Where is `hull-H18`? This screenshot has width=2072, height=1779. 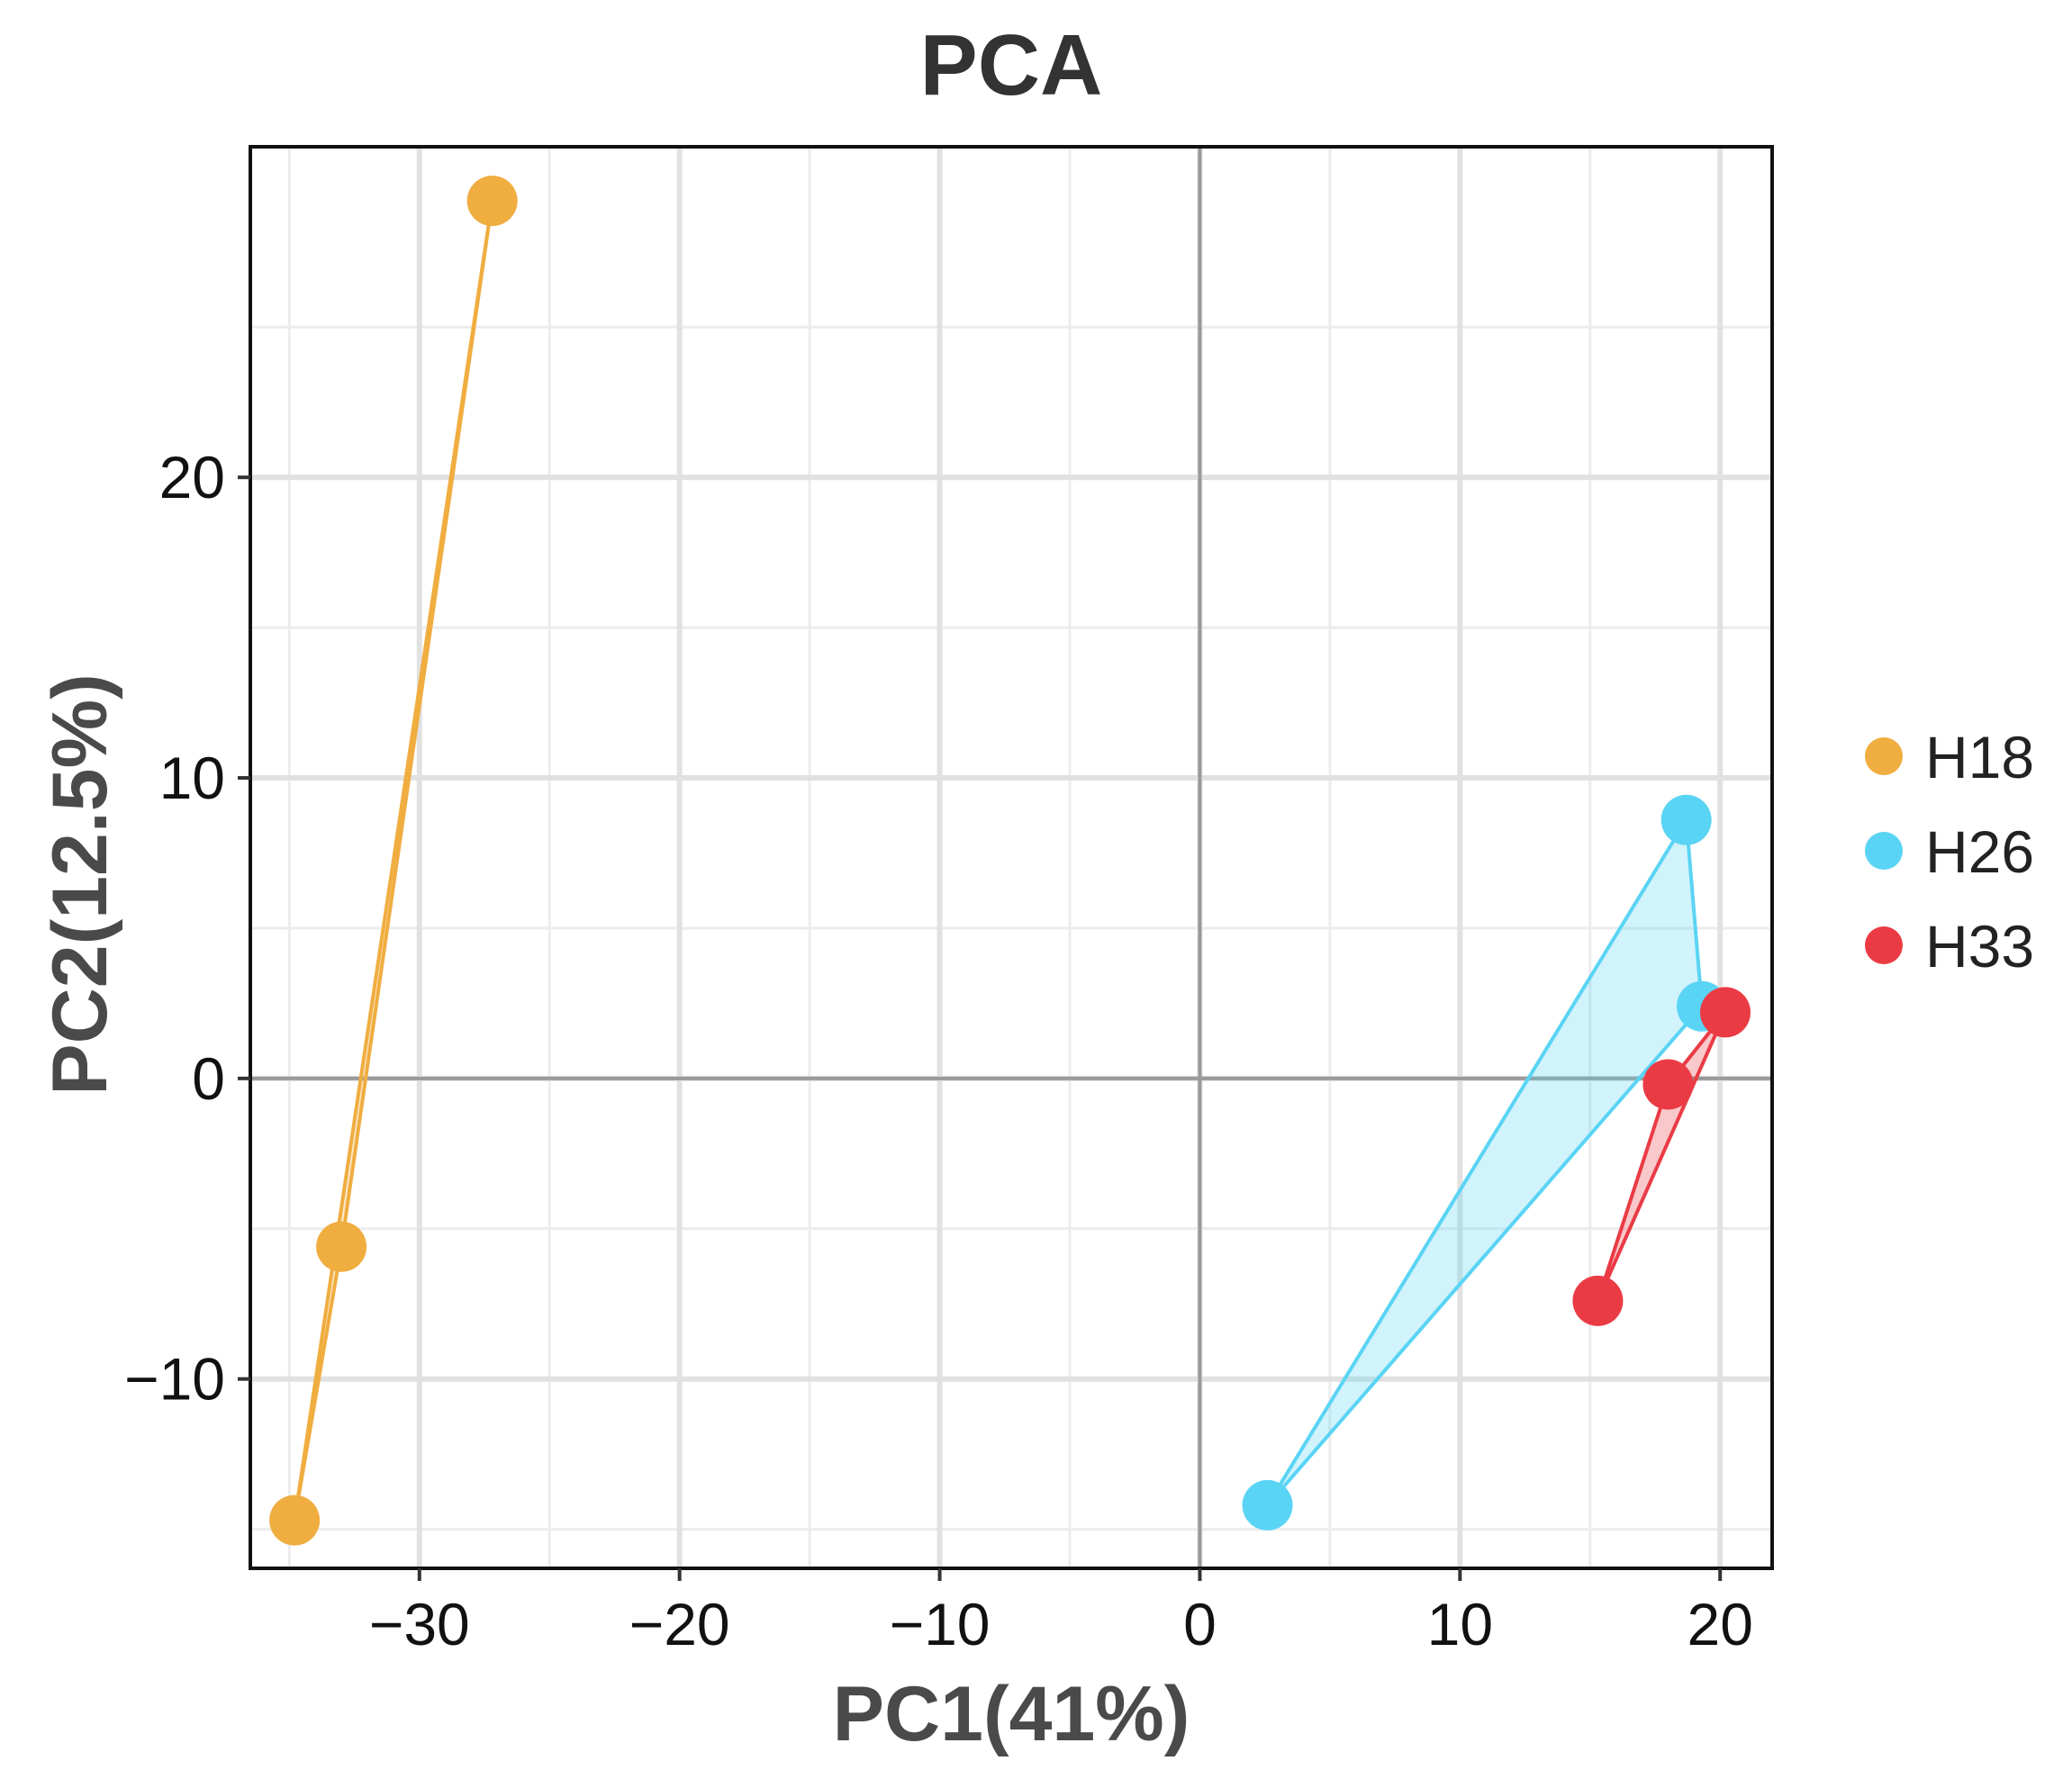
hull-H18 is located at coordinates (393, 860).